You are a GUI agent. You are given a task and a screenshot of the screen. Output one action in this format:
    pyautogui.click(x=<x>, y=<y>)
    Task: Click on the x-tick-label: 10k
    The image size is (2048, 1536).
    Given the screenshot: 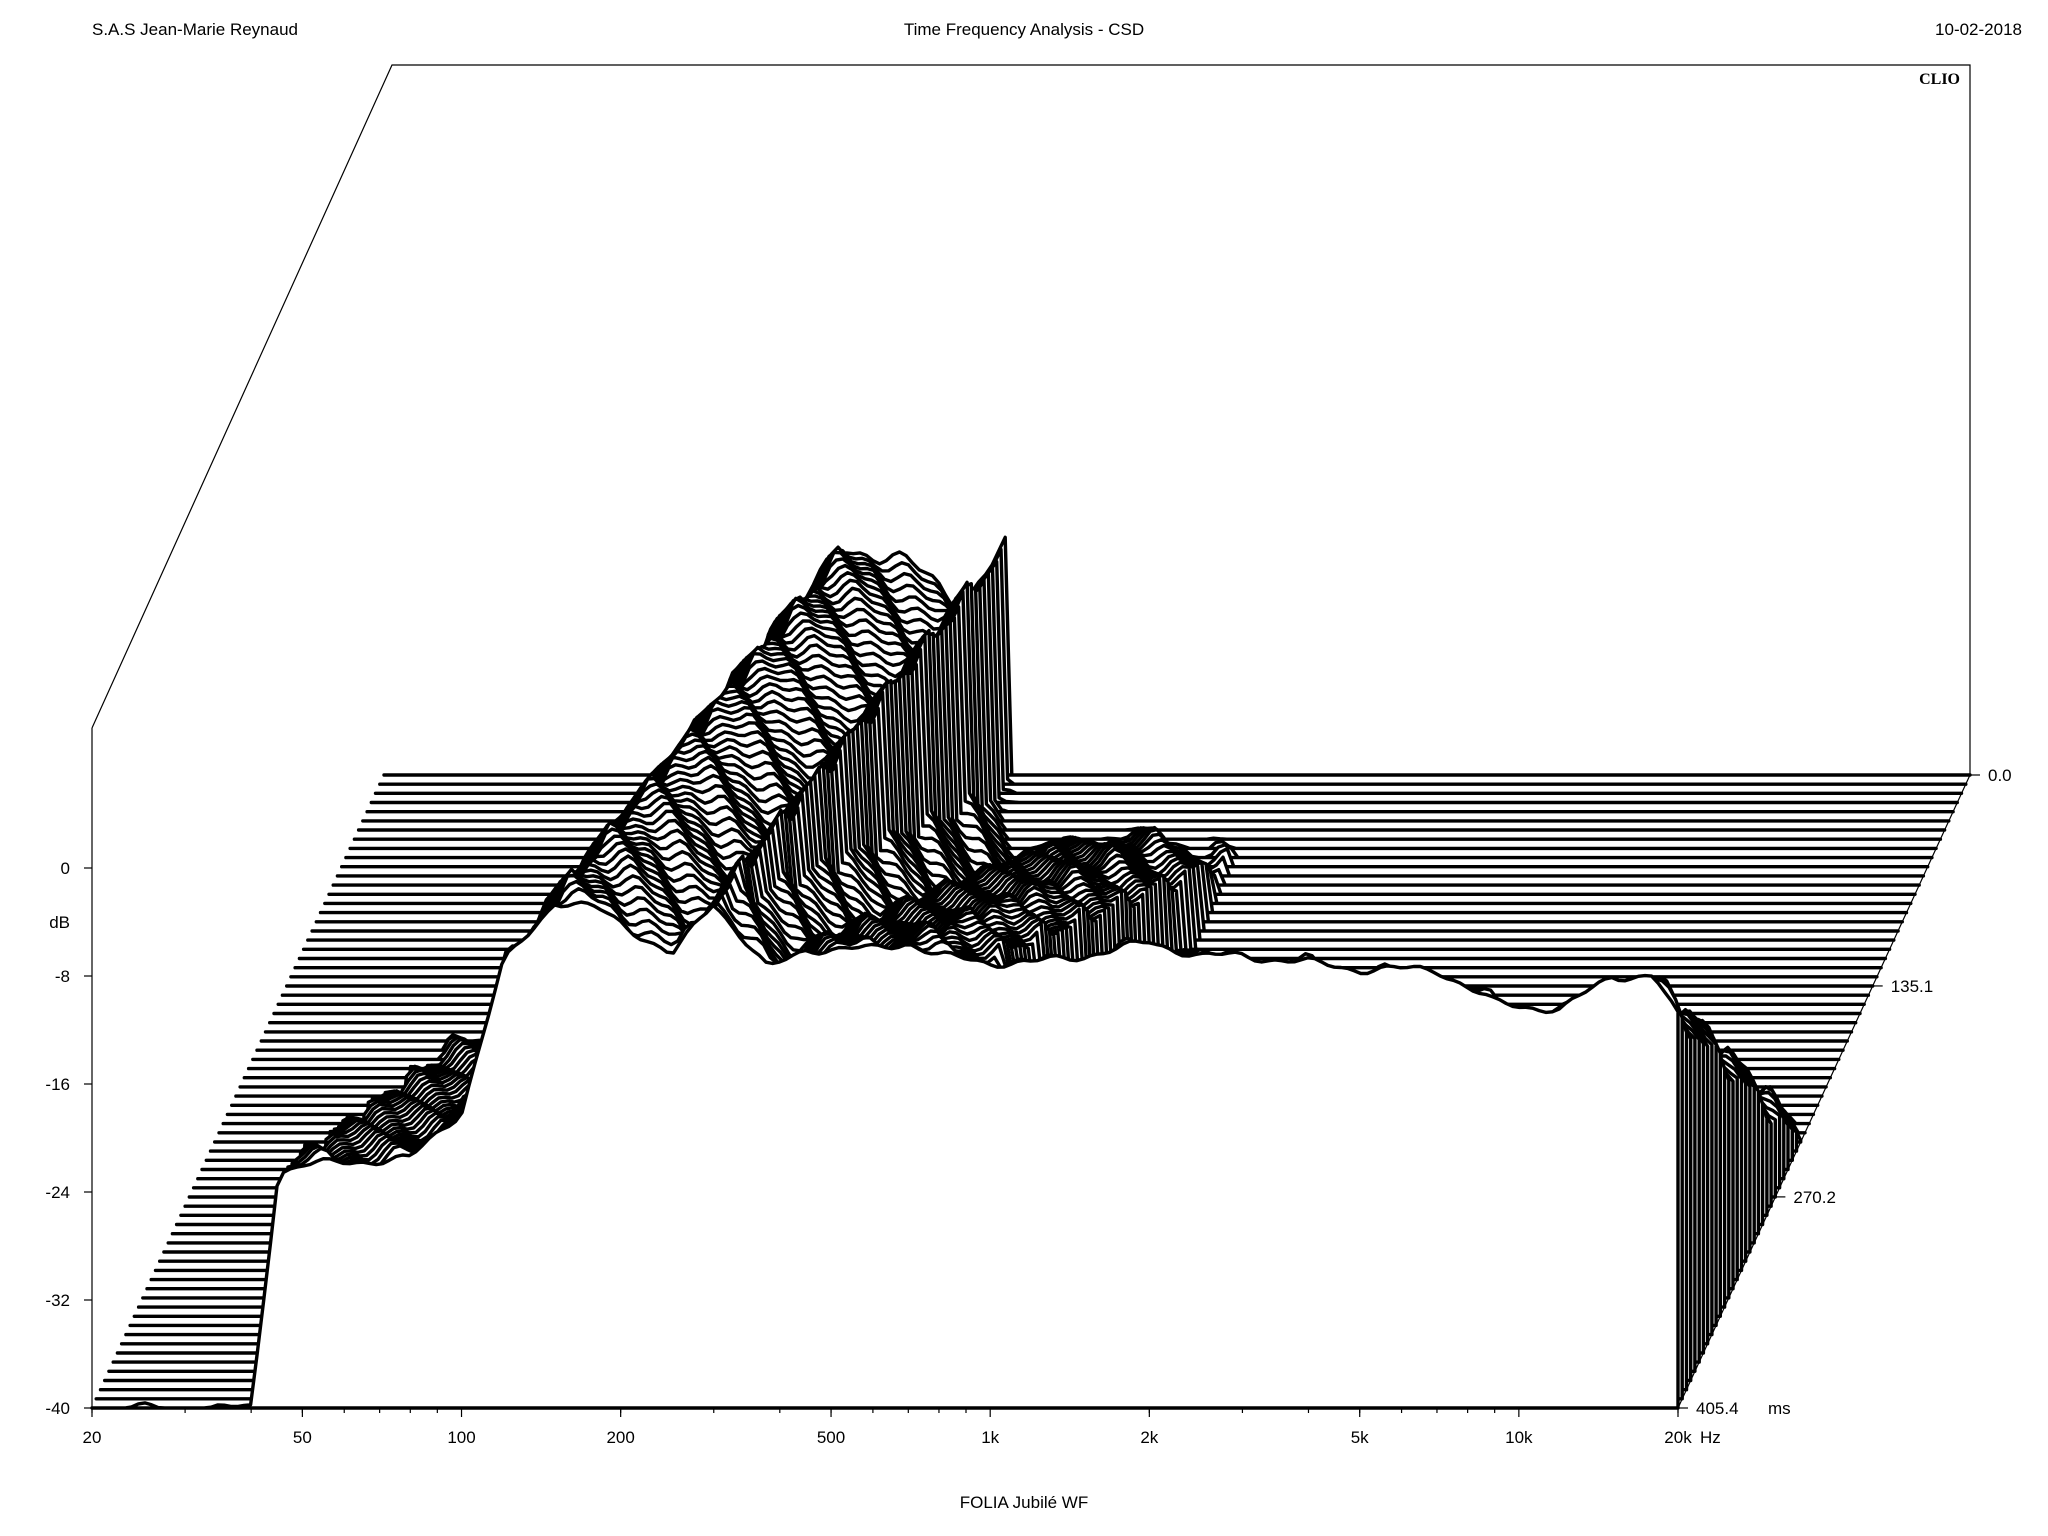 What is the action you would take?
    pyautogui.click(x=1519, y=1437)
    